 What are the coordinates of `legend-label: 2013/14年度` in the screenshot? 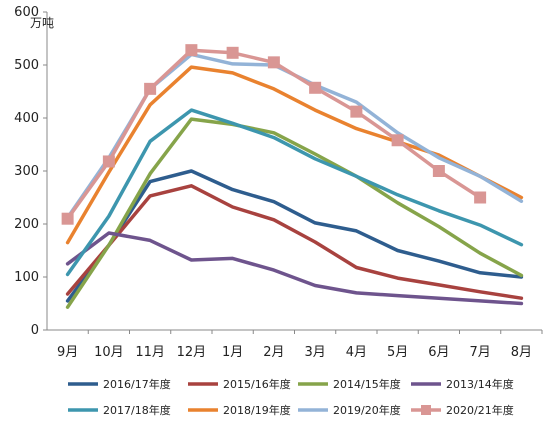 It's located at (480, 384).